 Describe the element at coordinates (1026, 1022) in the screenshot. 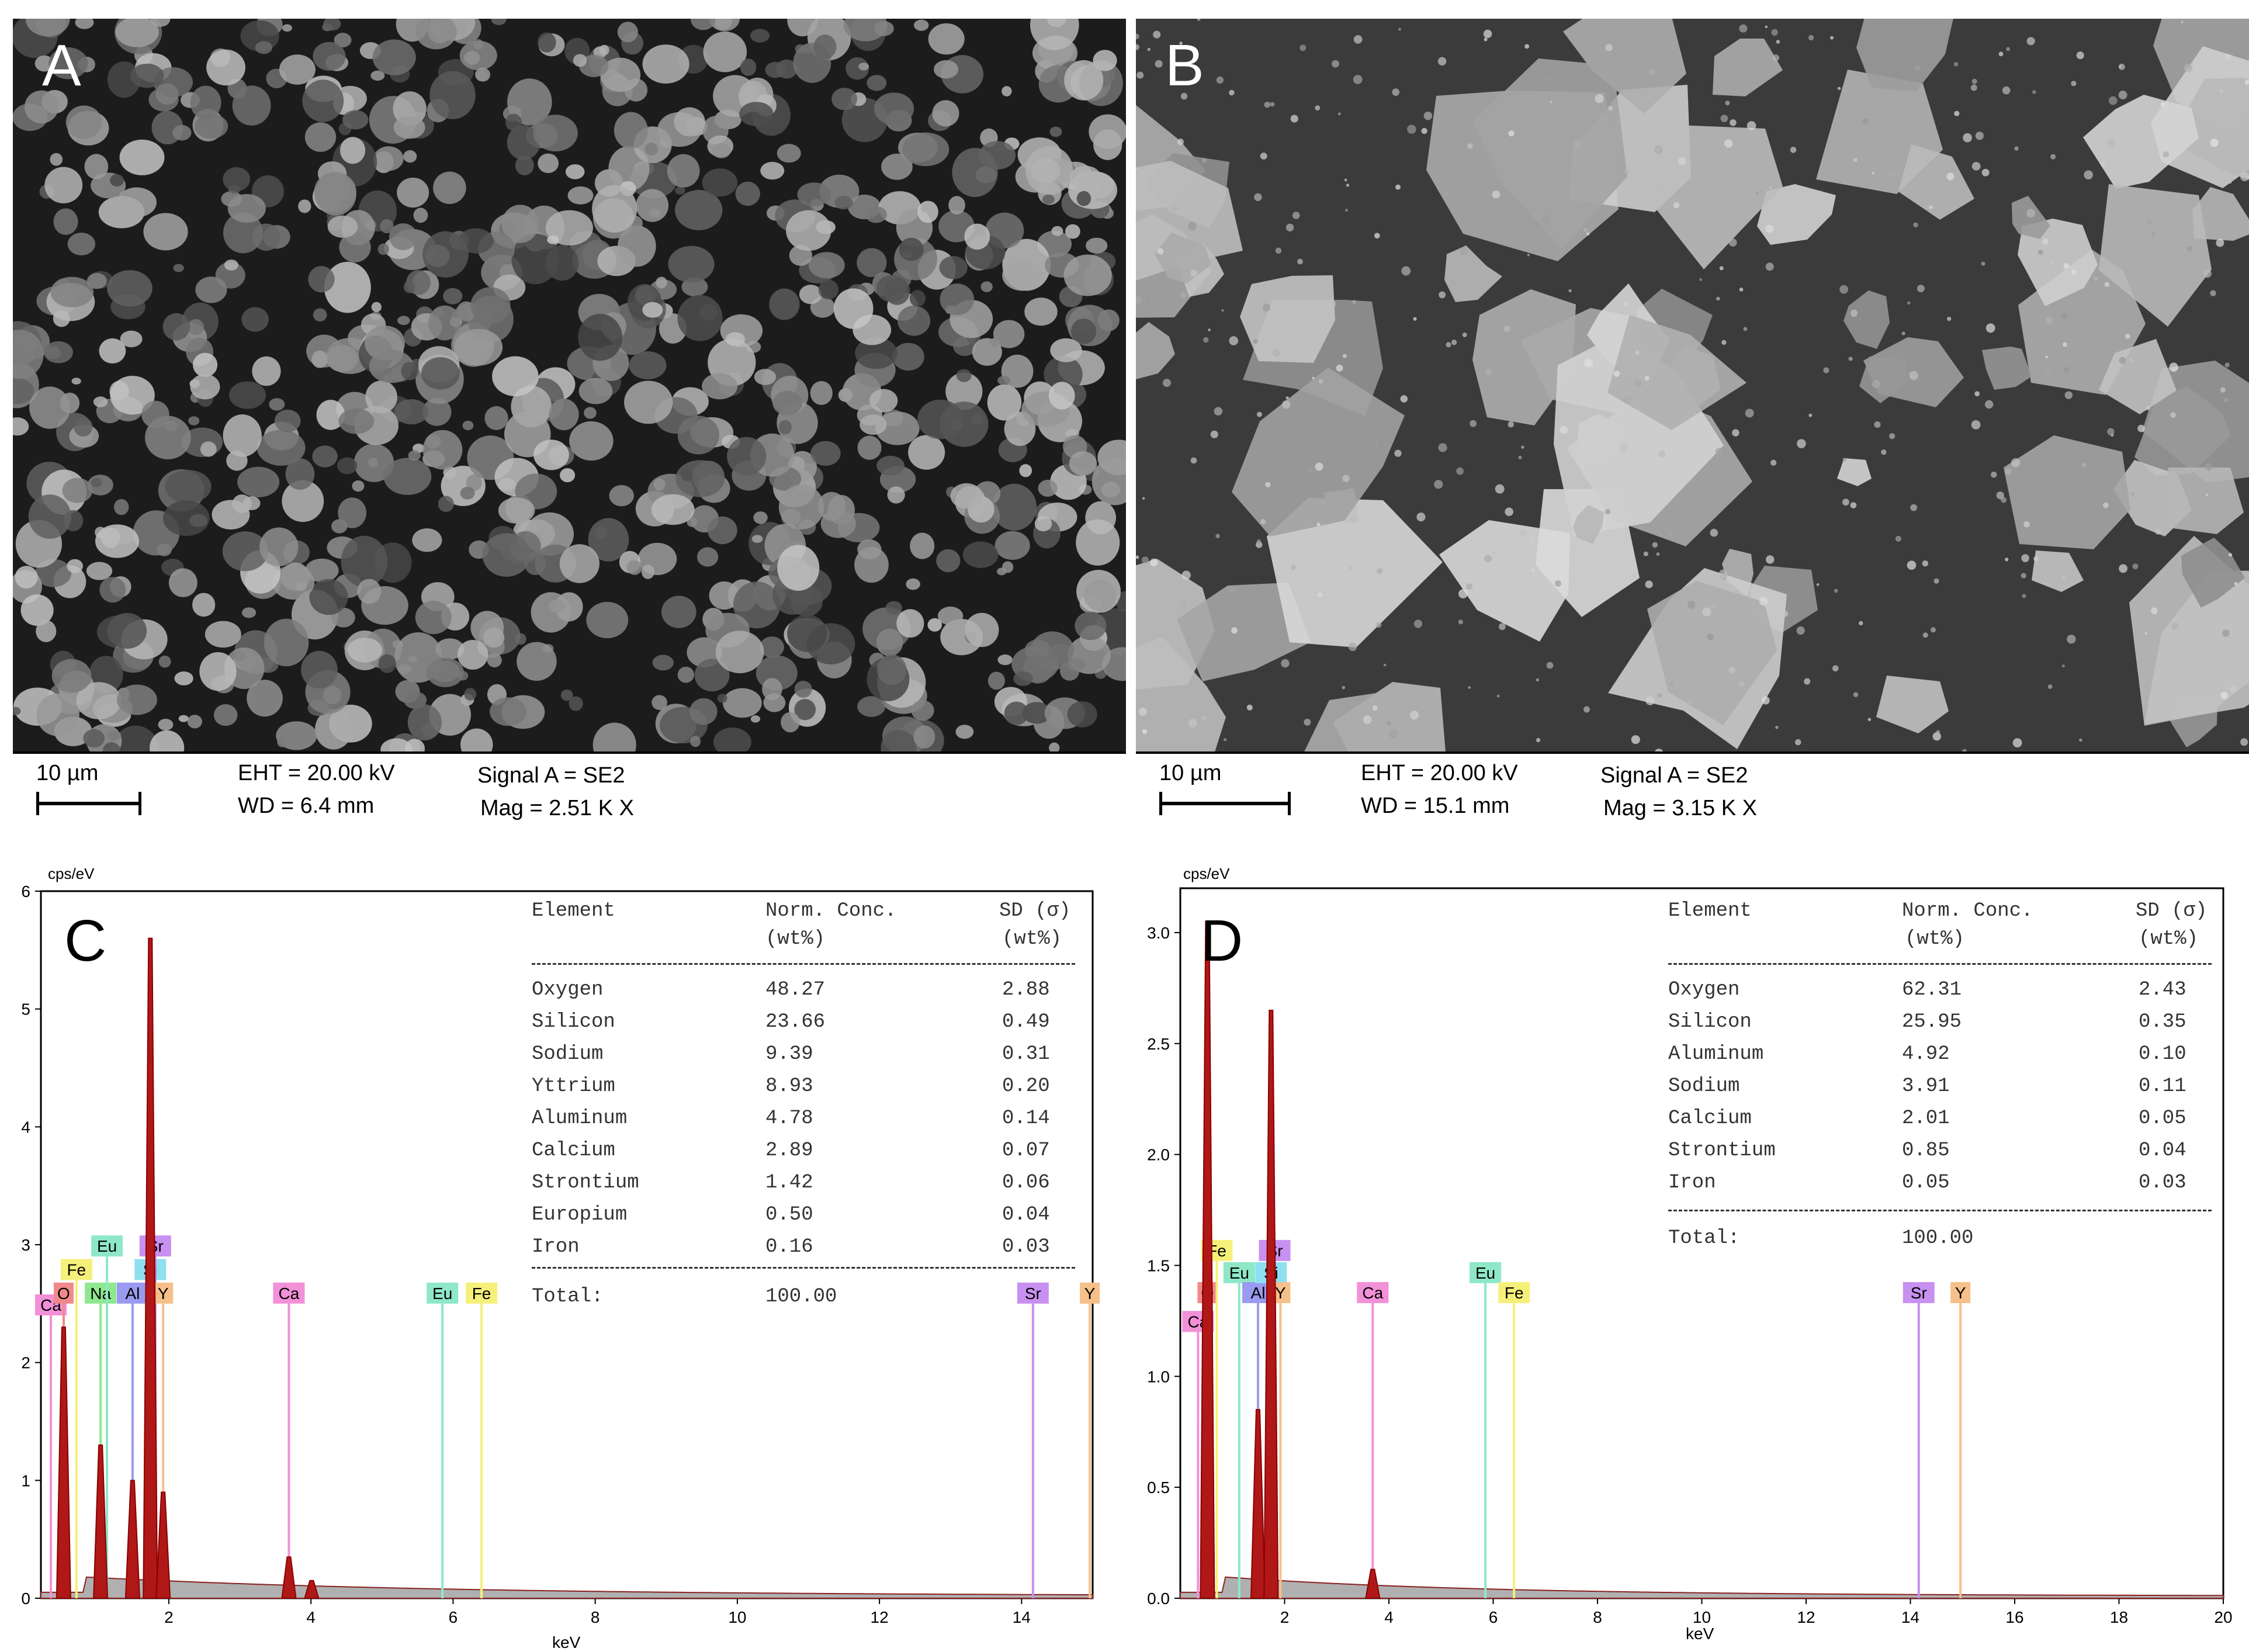

I see `table-cell-sd: 0.49` at that location.